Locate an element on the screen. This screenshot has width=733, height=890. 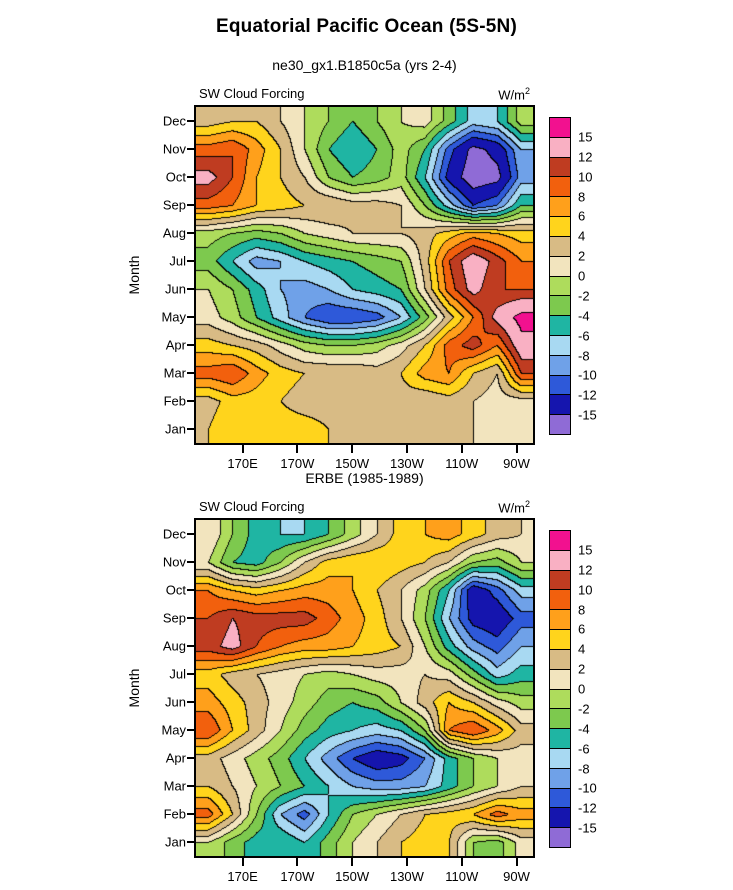
colorbar-level-label: 6 is located at coordinates (582, 216).